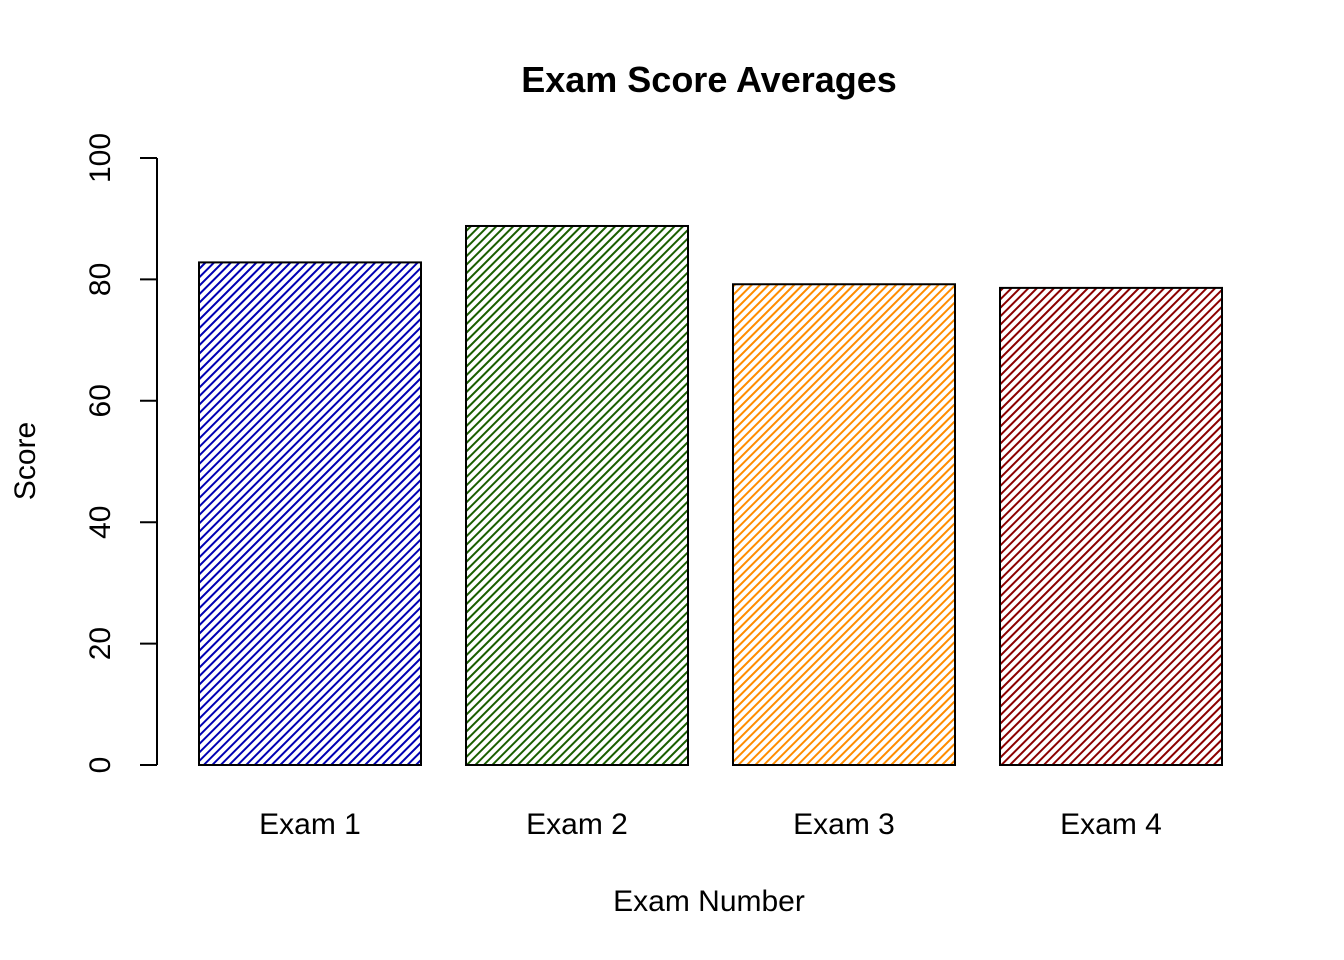 The height and width of the screenshot is (960, 1344). Describe the element at coordinates (577, 824) in the screenshot. I see `x-tick-label: Exam 2` at that location.